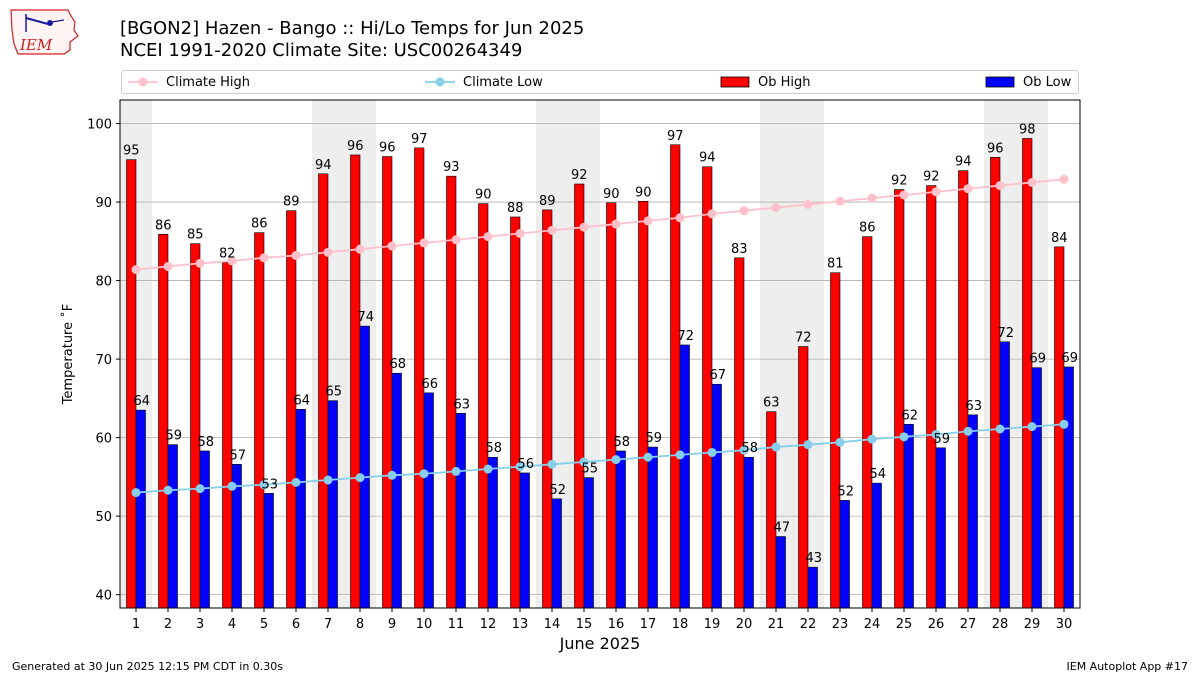 This screenshot has height=675, width=1200. Describe the element at coordinates (440, 82) in the screenshot. I see `climate-low-line-icon` at that location.